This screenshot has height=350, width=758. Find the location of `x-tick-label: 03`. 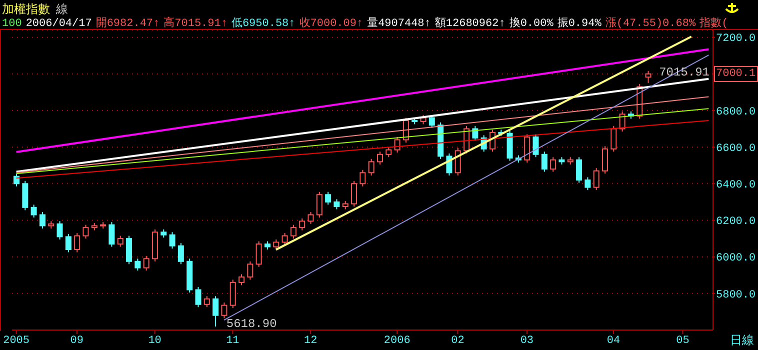

x-tick-label: 03 is located at coordinates (527, 340).